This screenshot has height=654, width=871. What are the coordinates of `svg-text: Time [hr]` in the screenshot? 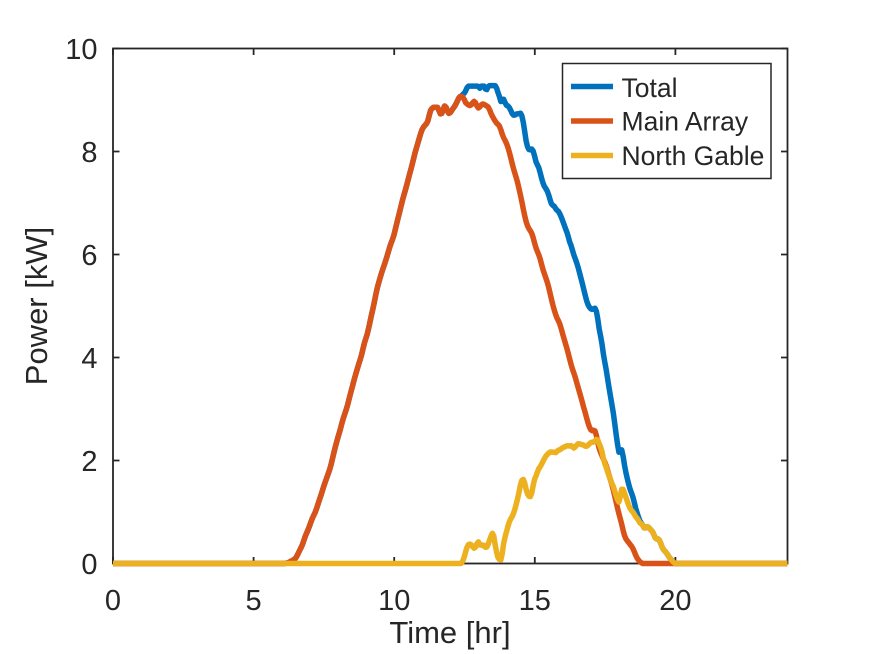 It's located at (449, 632).